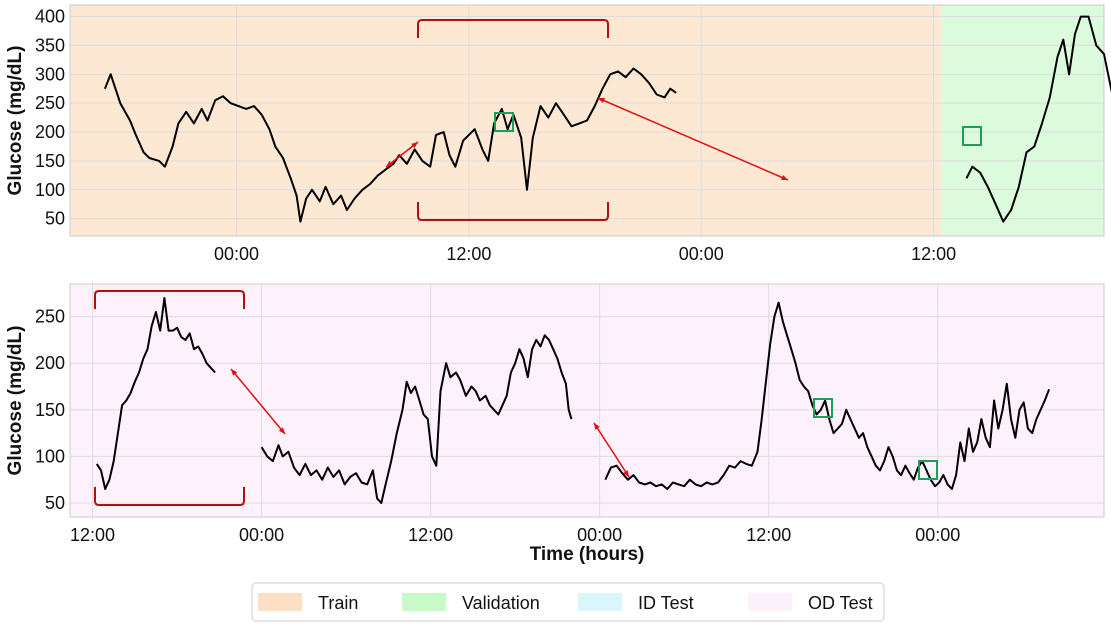 Image resolution: width=1111 pixels, height=625 pixels. Describe the element at coordinates (840, 603) in the screenshot. I see `legend-label-od-test: OD Test` at that location.